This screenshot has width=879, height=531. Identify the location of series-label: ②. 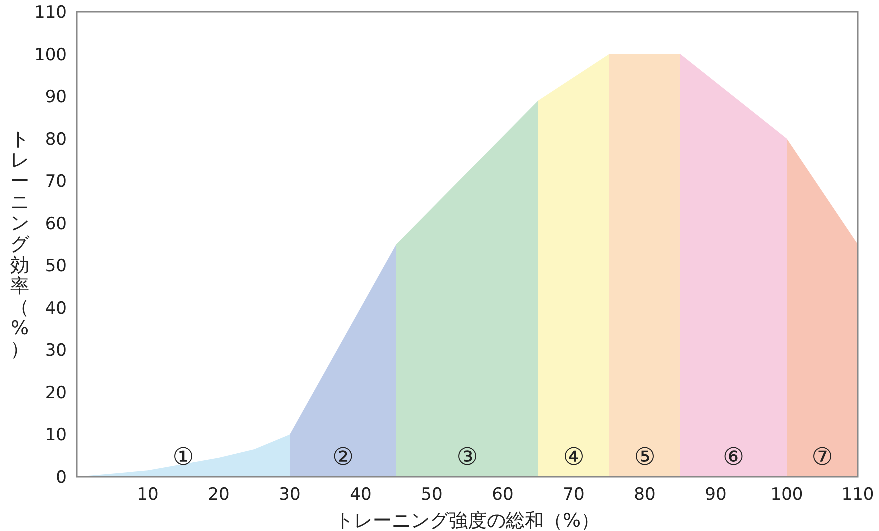
(343, 457).